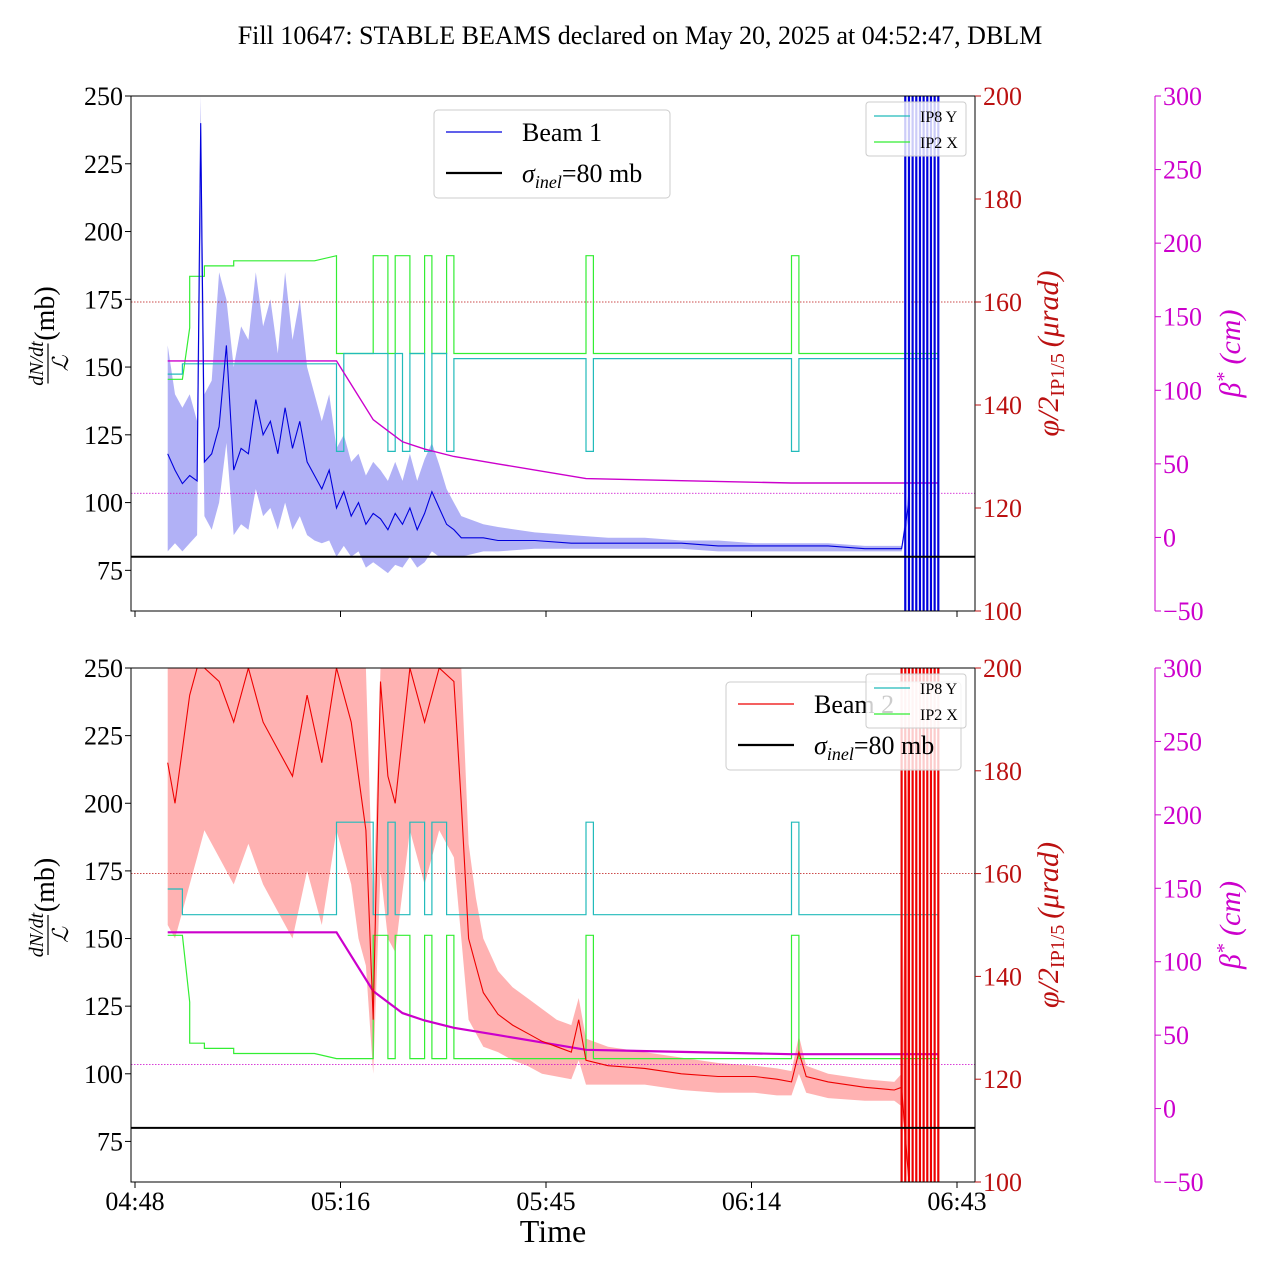 The width and height of the screenshot is (1280, 1280). Describe the element at coordinates (45, 885) in the screenshot. I see `y-label-unit: (mb)` at that location.